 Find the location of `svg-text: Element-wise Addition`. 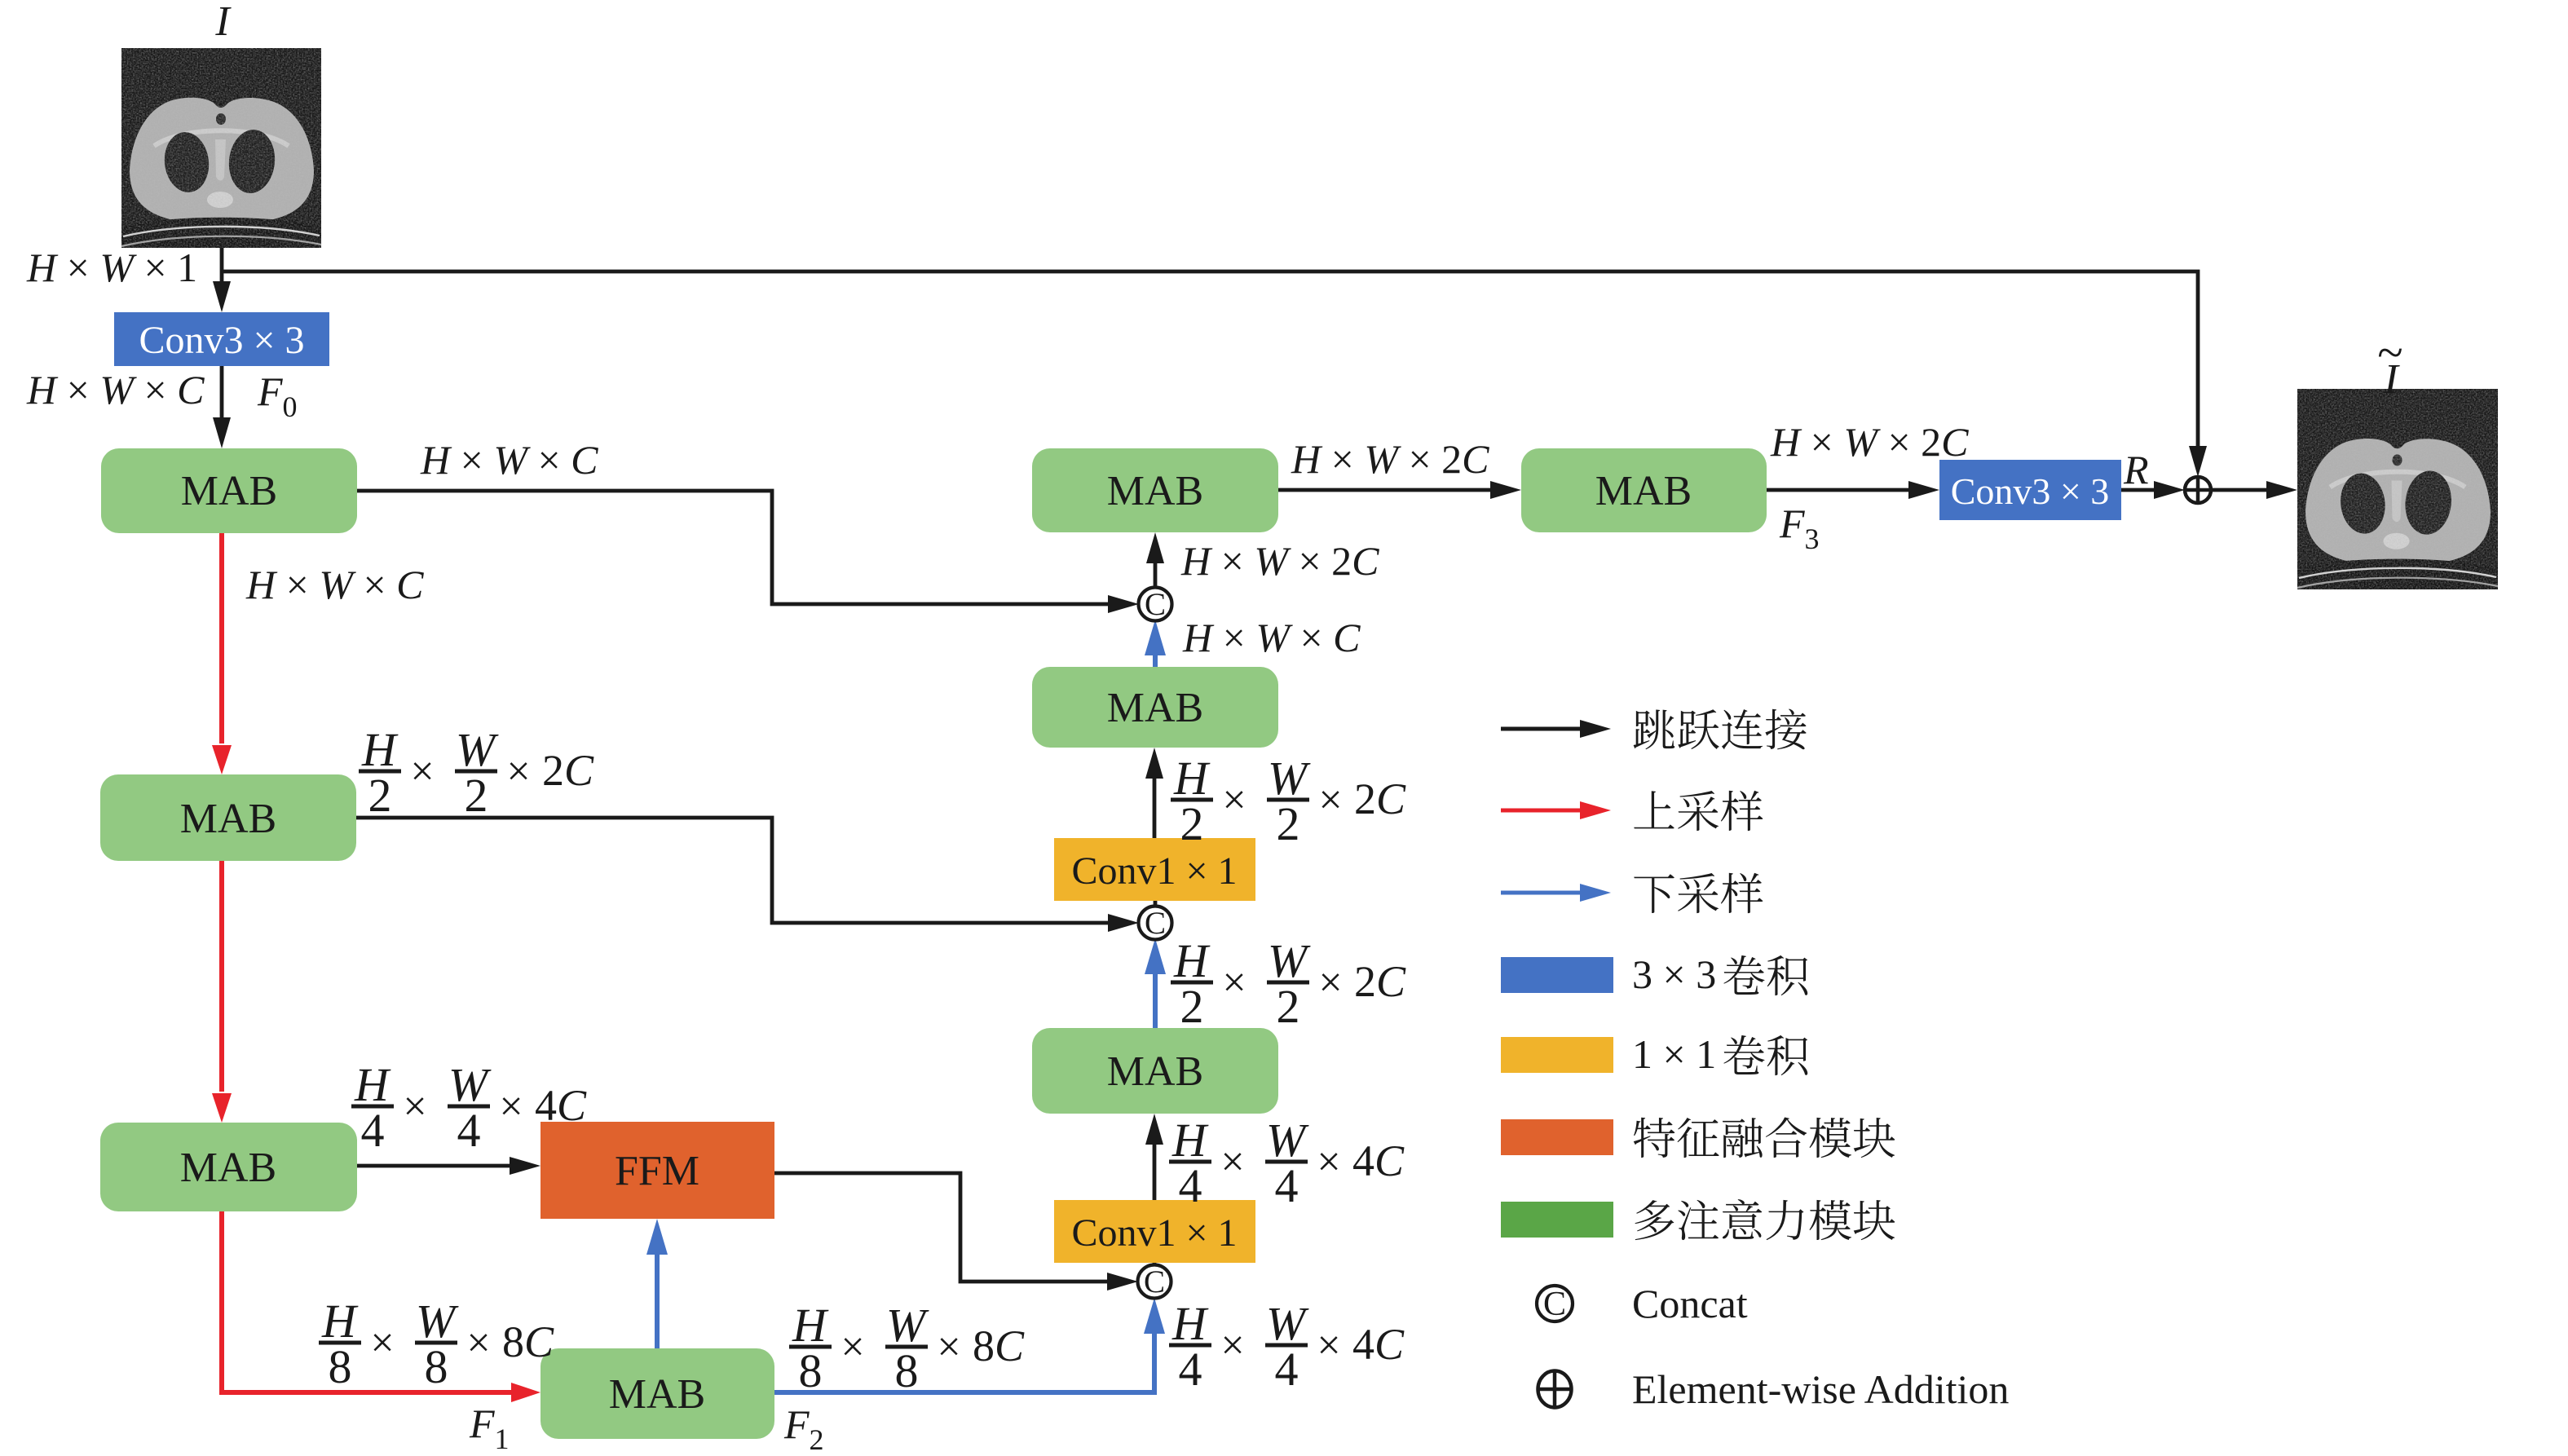

svg-text: Element-wise Addition is located at coordinates (1820, 1389).